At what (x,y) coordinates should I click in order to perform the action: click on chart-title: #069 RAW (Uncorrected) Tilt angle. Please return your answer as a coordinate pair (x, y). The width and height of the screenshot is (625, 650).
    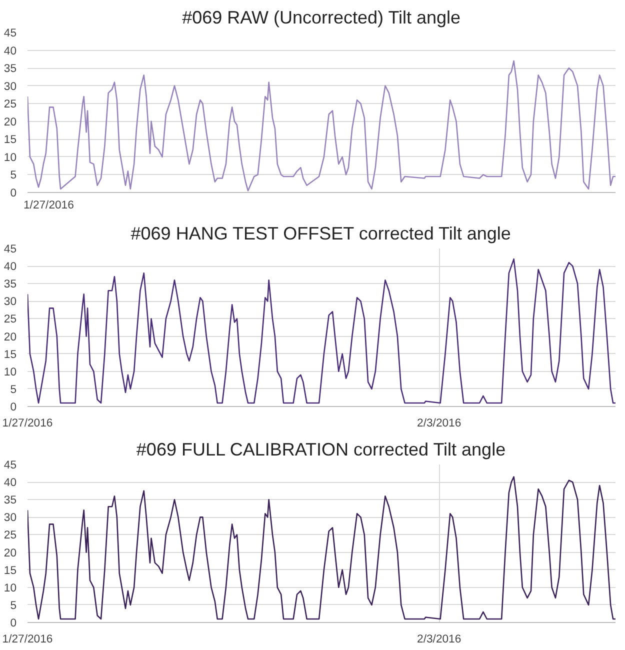
    Looking at the image, I should click on (321, 18).